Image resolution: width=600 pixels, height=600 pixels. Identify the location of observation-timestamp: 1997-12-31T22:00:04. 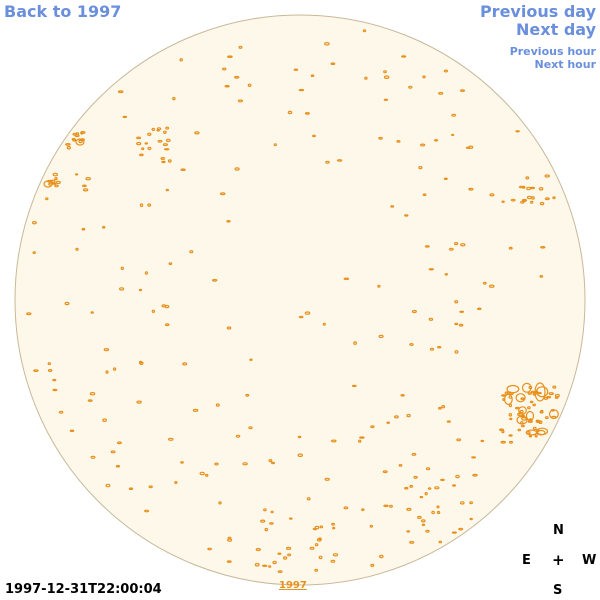
(83, 589).